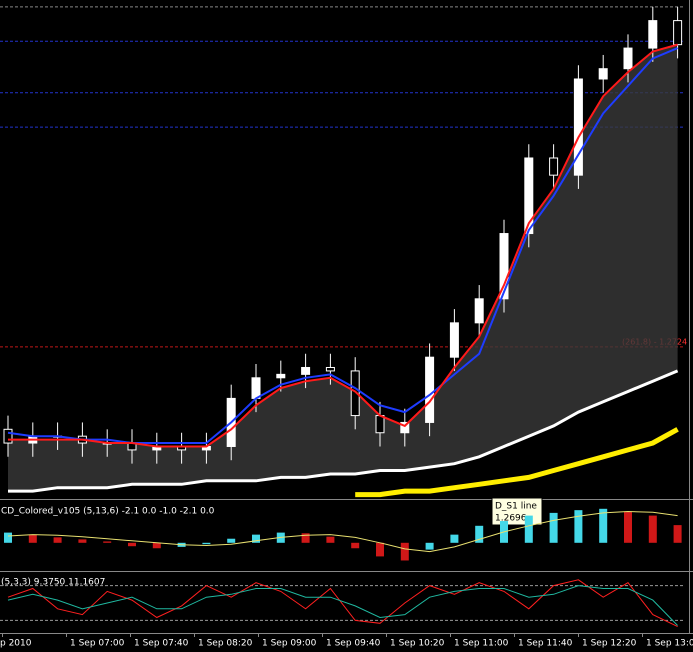  What do you see at coordinates (225, 644) in the screenshot?
I see `x-tick-label: 1 Sep 08:20` at bounding box center [225, 644].